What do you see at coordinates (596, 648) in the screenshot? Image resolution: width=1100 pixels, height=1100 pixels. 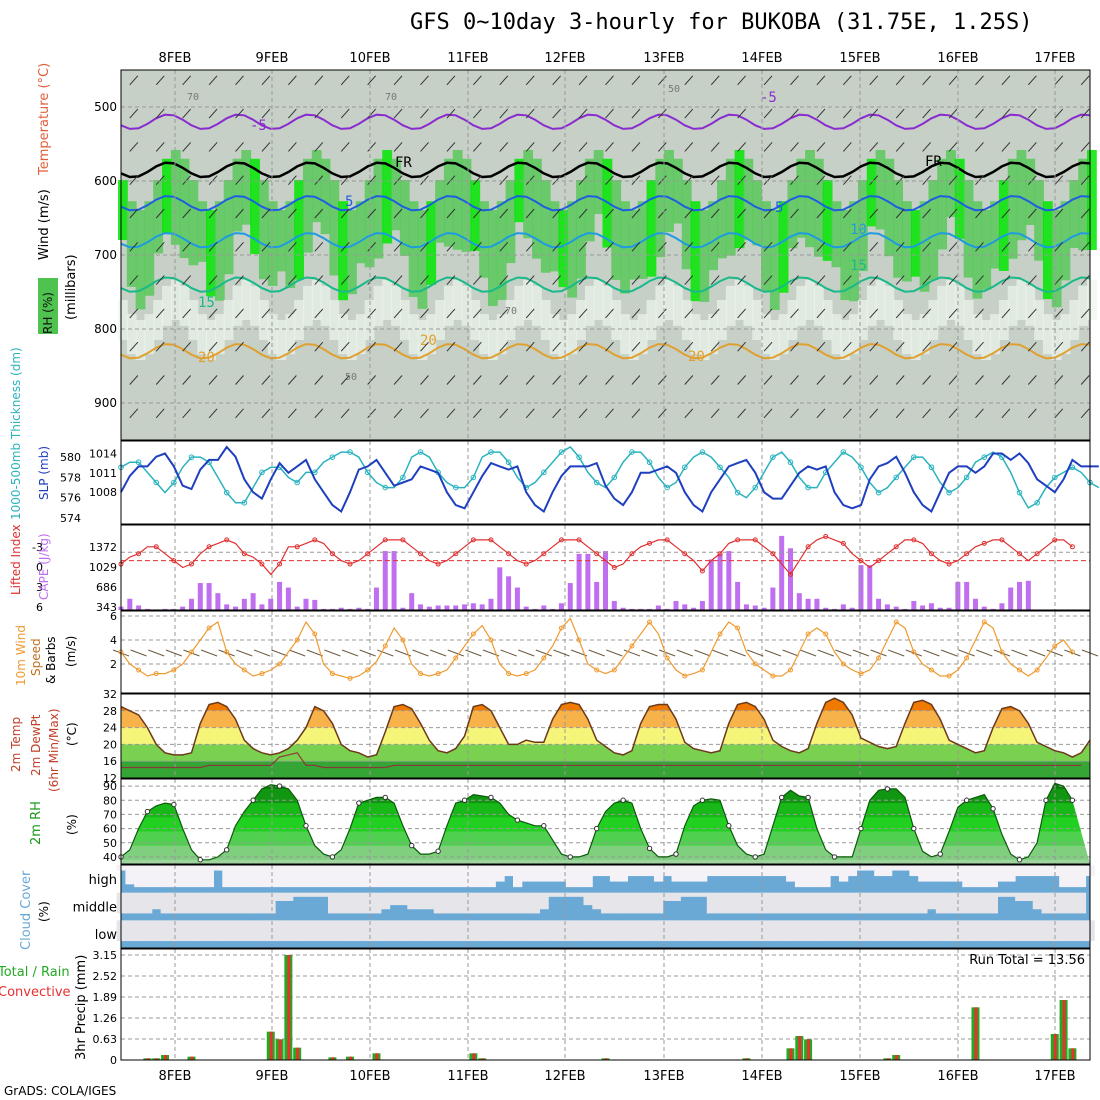 I see `wind-speed-line` at bounding box center [596, 648].